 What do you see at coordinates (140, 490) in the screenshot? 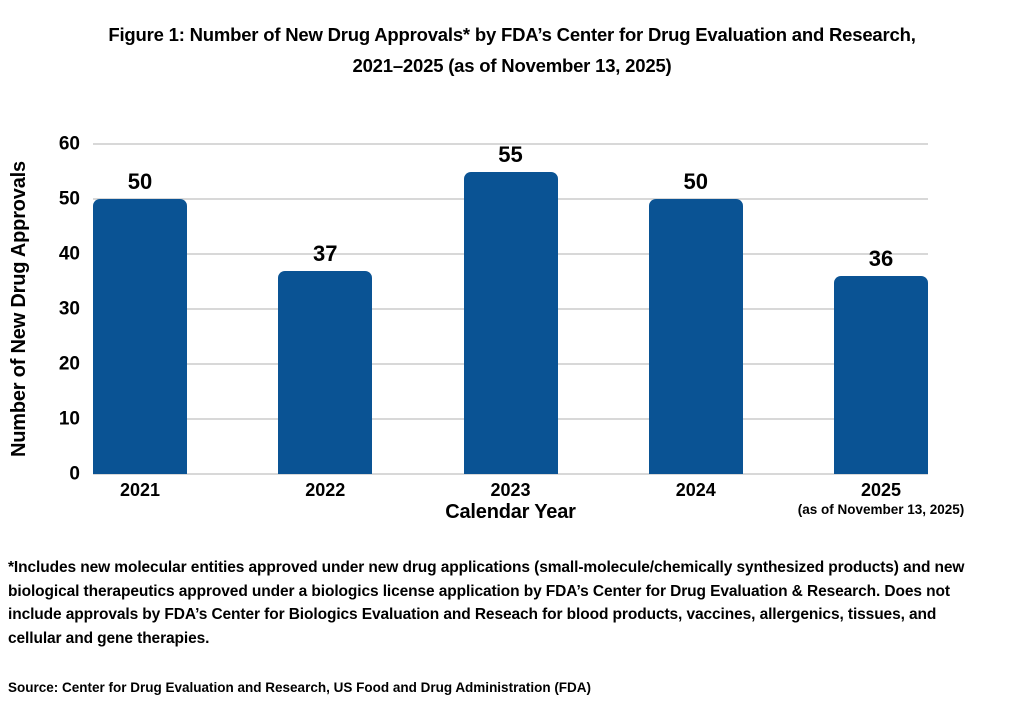
I see `x-tick-label: 2021` at bounding box center [140, 490].